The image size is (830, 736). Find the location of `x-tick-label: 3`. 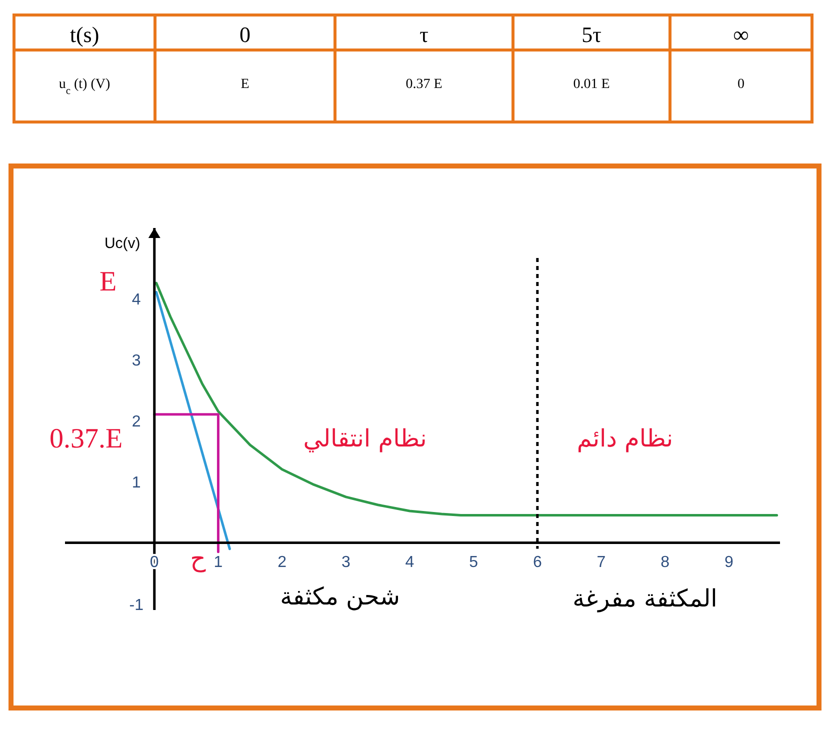

x-tick-label: 3 is located at coordinates (345, 562).